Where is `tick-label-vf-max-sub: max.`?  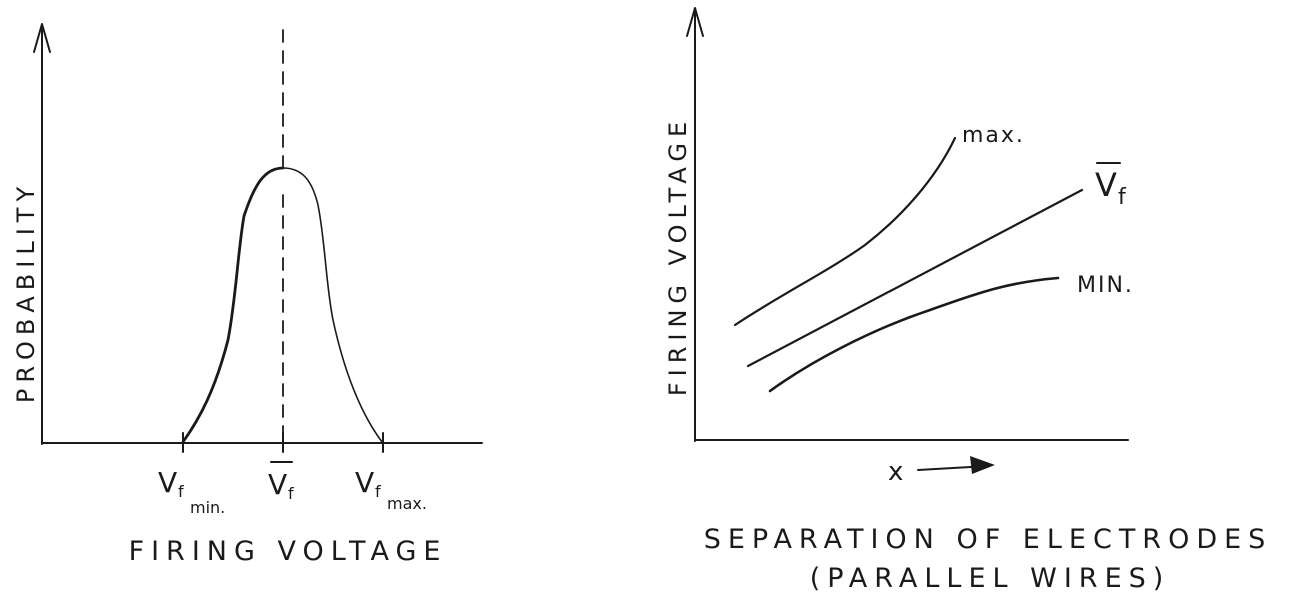 tick-label-vf-max-sub: max. is located at coordinates (407, 503).